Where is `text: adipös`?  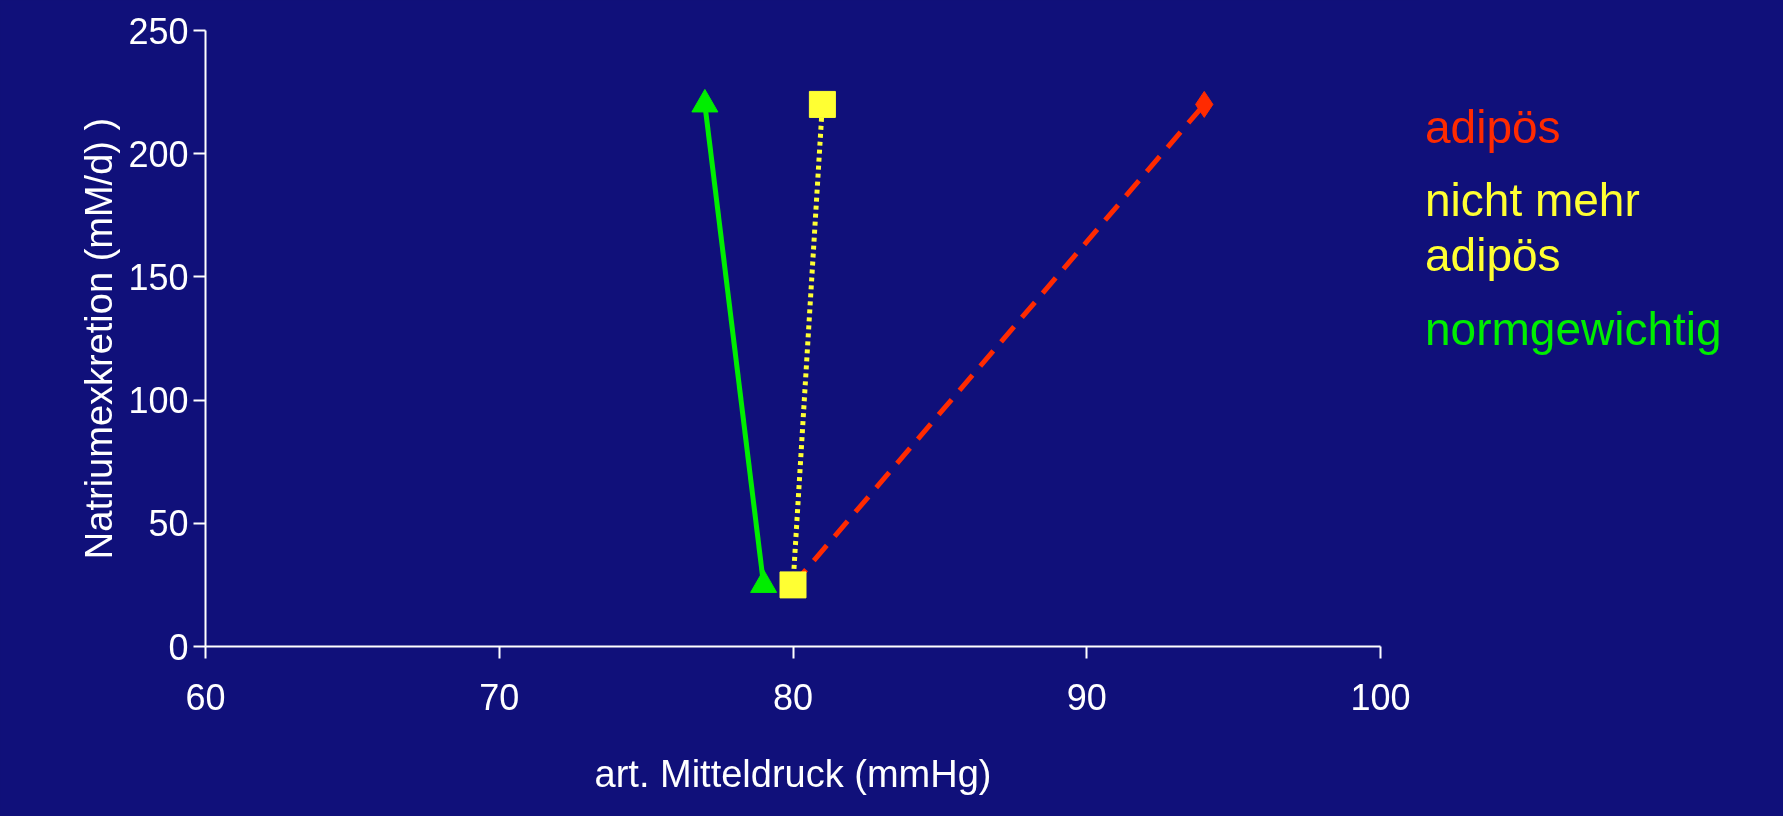 text: adipös is located at coordinates (1493, 127).